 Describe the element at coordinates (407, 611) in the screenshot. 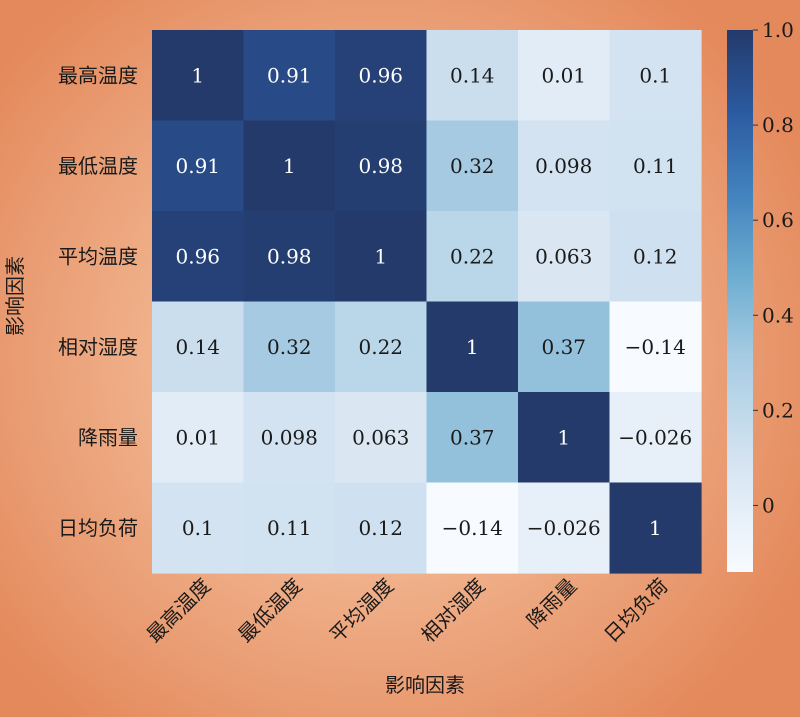

I see `x-tick-labels: 最高温度 最低温度 平均温度 相对湿度 降雨量 日均负荷` at that location.